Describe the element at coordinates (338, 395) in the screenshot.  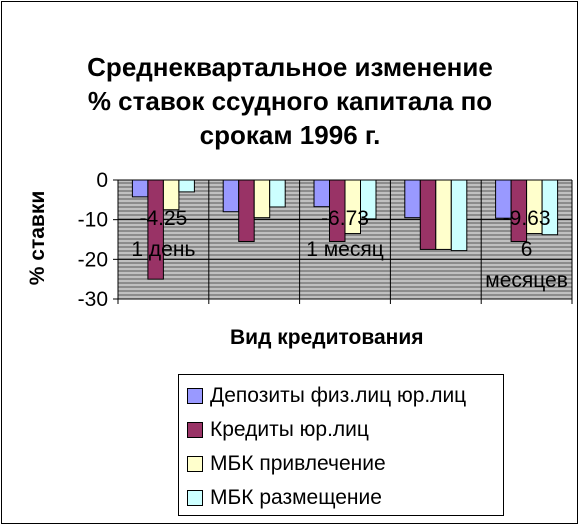
I see `legend-label: Депозиты физ.лиц юр.лиц` at that location.